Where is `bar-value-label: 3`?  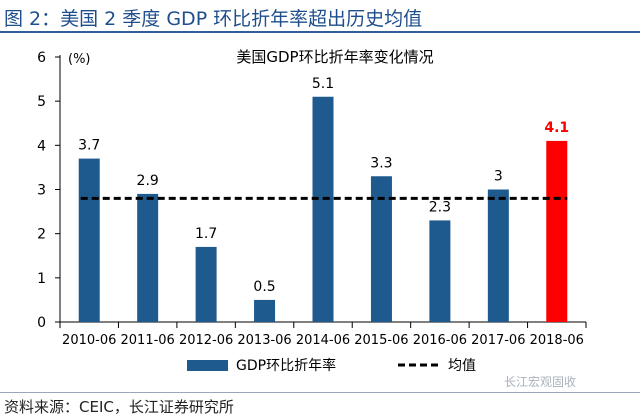
bar-value-label: 3 is located at coordinates (498, 177).